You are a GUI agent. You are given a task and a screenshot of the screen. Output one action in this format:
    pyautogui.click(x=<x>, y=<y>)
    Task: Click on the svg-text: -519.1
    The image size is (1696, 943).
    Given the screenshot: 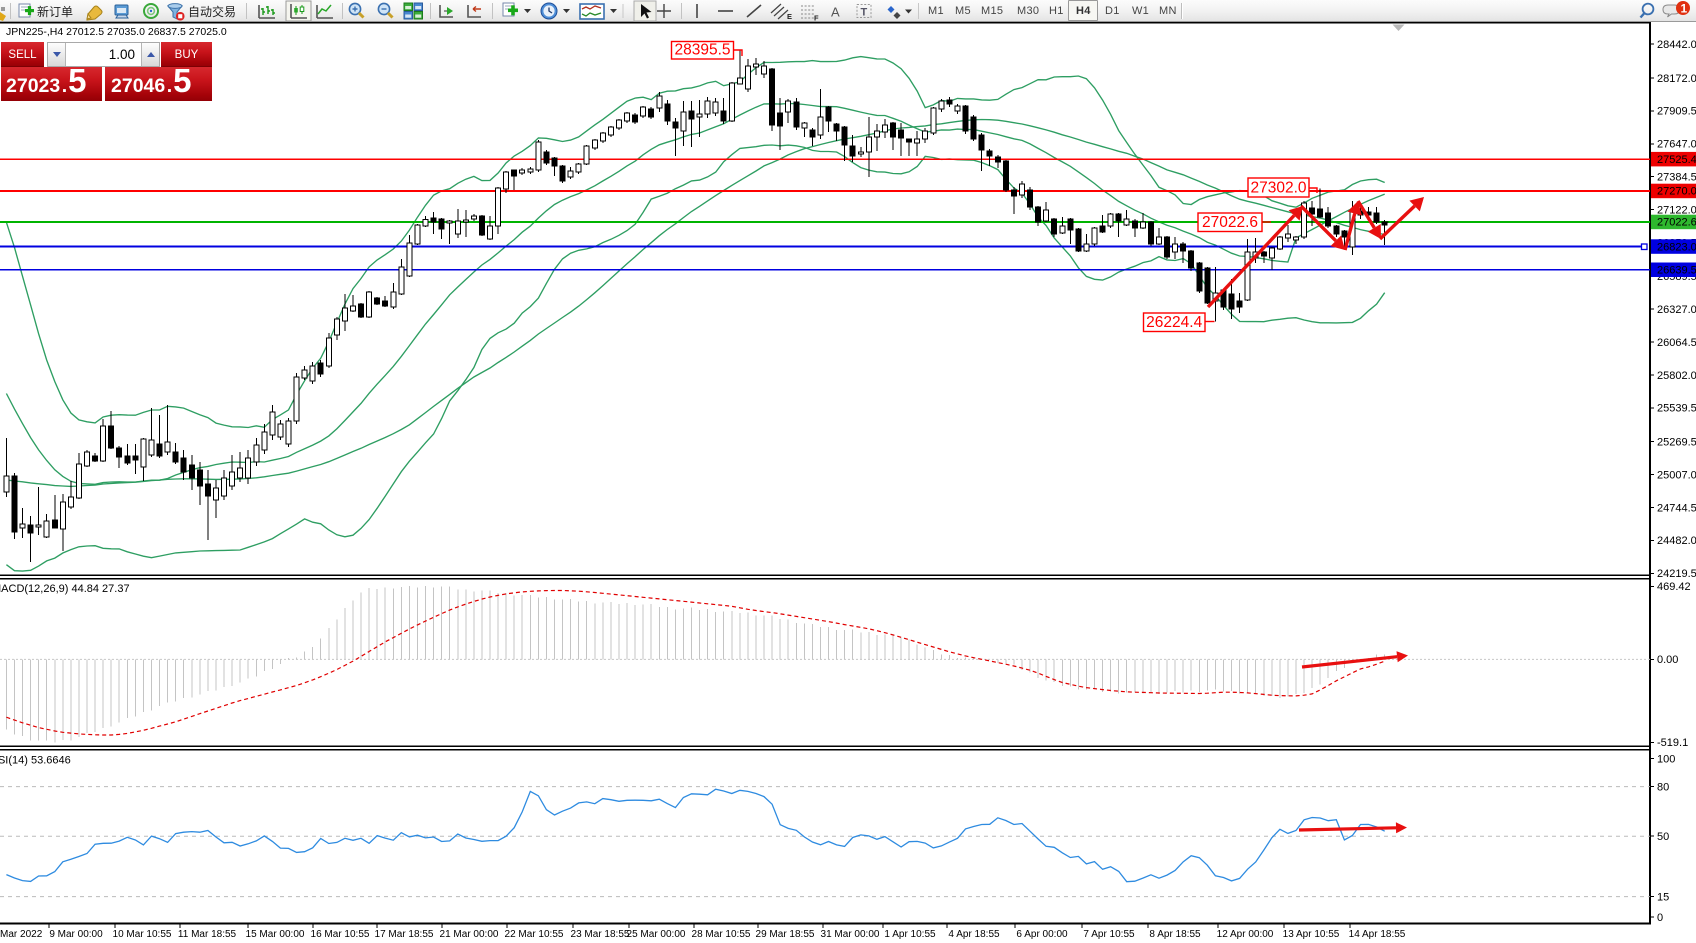 What is the action you would take?
    pyautogui.click(x=1672, y=743)
    